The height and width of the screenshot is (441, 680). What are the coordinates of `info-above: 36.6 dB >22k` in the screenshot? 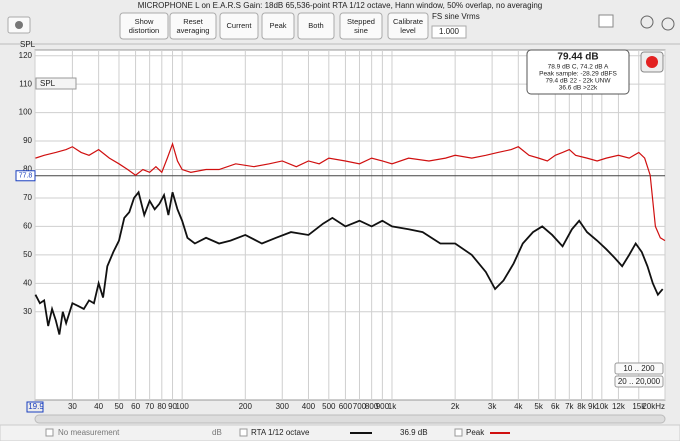 It's located at (578, 88).